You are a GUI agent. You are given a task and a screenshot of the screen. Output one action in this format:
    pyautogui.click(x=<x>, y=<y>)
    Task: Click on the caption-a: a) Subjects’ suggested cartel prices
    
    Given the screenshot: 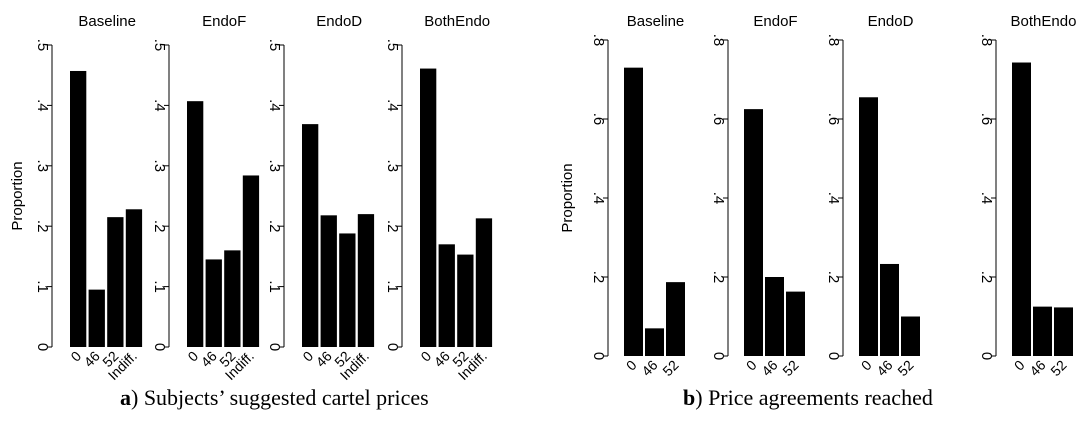 What is the action you would take?
    pyautogui.click(x=274, y=398)
    